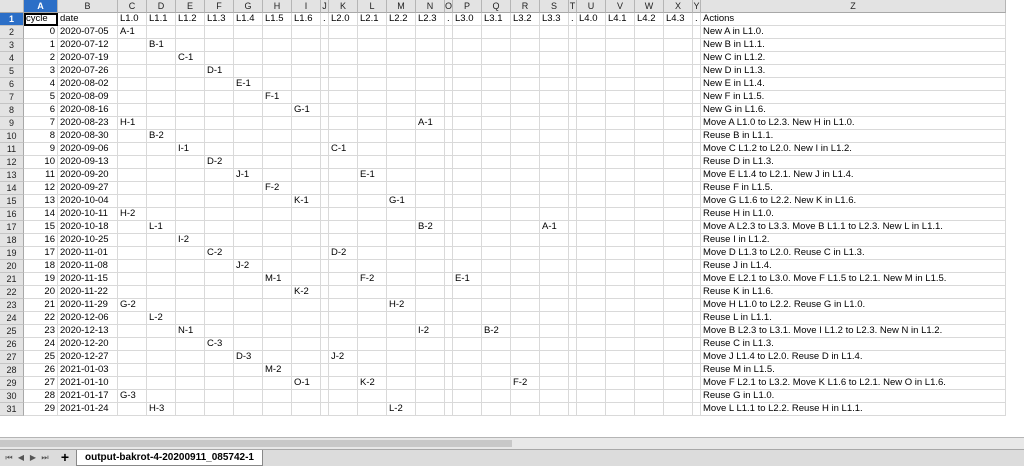 The width and height of the screenshot is (1024, 466). What do you see at coordinates (161, 6) in the screenshot?
I see `column-header-d: D` at bounding box center [161, 6].